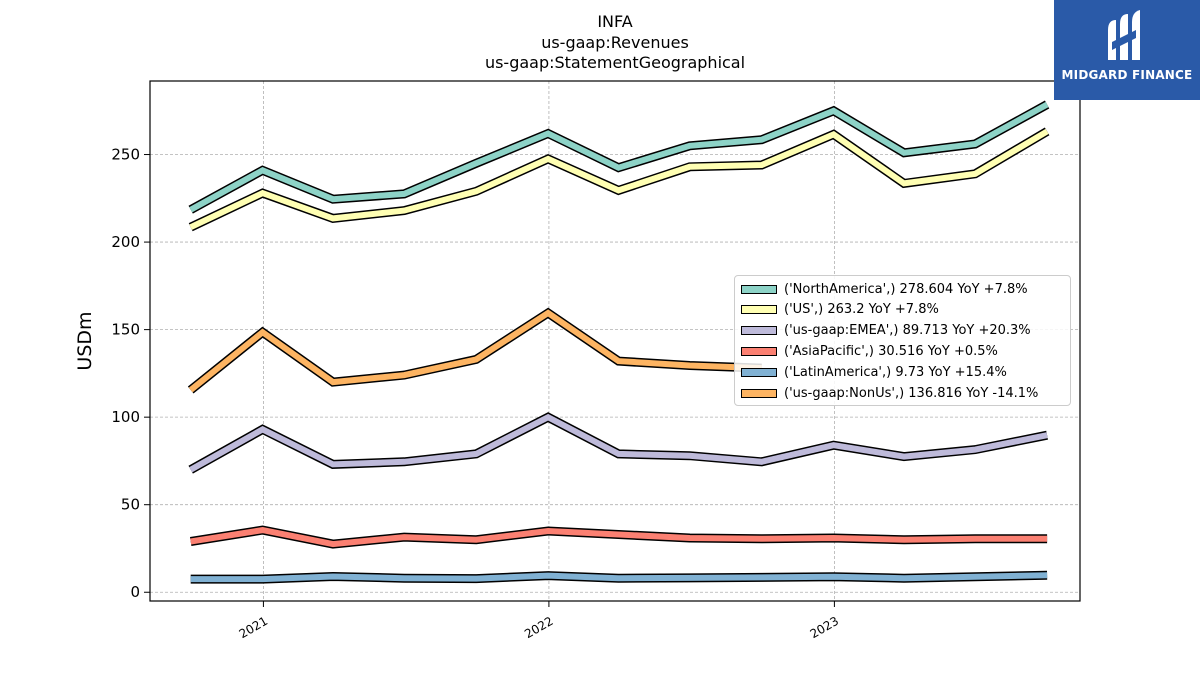 The height and width of the screenshot is (675, 1200). What do you see at coordinates (130, 505) in the screenshot?
I see `y-tick-label: 50` at bounding box center [130, 505].